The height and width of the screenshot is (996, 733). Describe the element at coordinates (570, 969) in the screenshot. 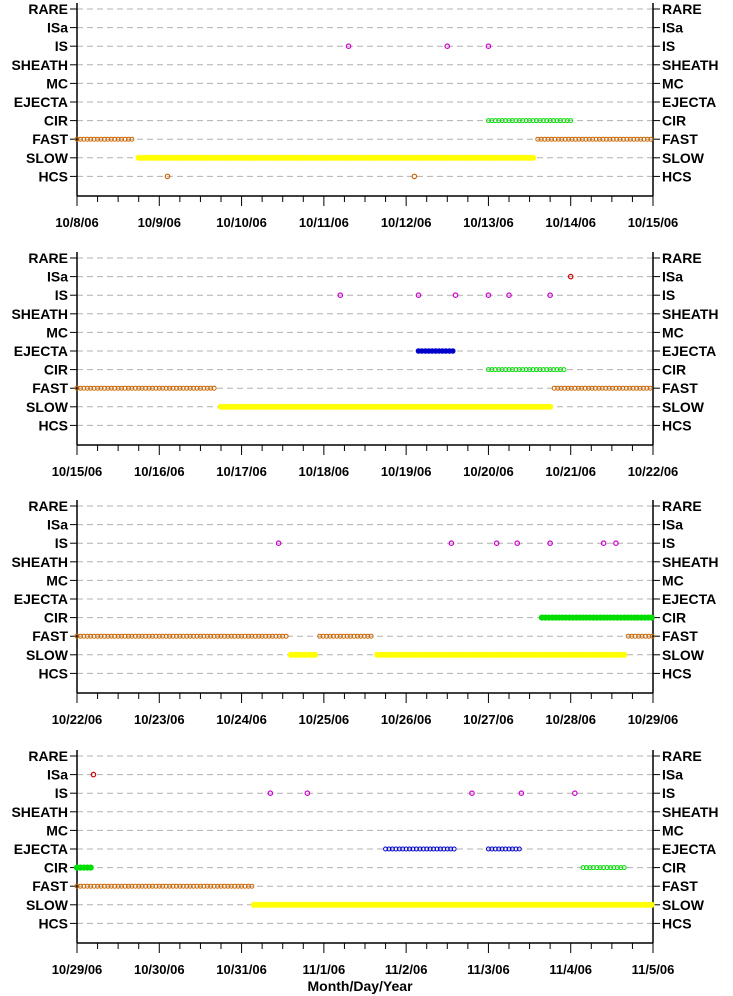

I see `x-tick-label: 11/4/06` at that location.